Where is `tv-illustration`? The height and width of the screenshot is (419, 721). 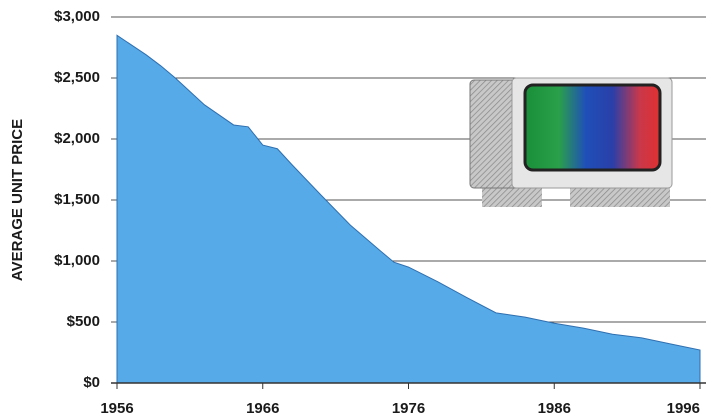
tv-illustration is located at coordinates (571, 142).